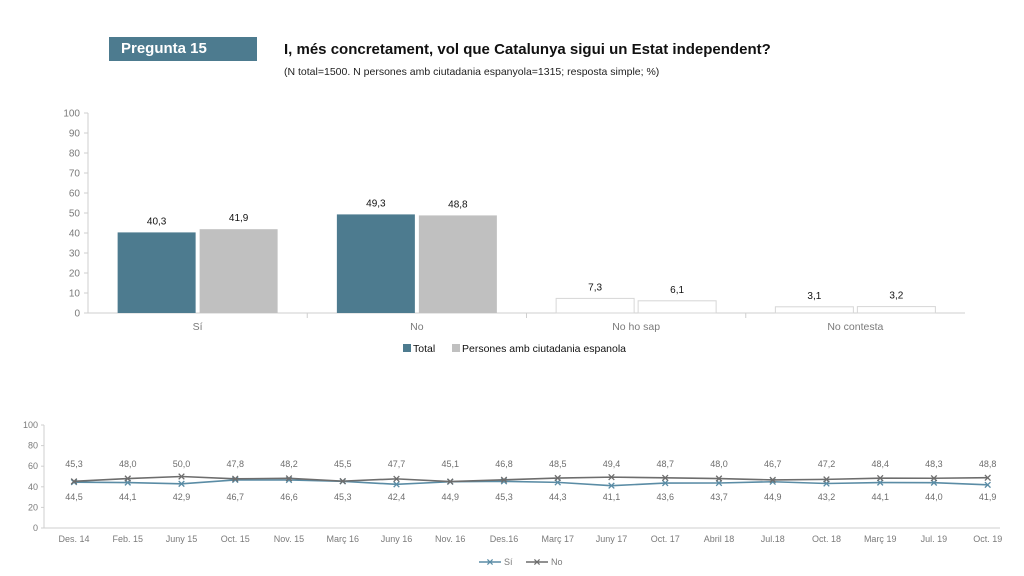 The height and width of the screenshot is (576, 1024). What do you see at coordinates (343, 464) in the screenshot?
I see `line-no-data-label: 45,5` at bounding box center [343, 464].